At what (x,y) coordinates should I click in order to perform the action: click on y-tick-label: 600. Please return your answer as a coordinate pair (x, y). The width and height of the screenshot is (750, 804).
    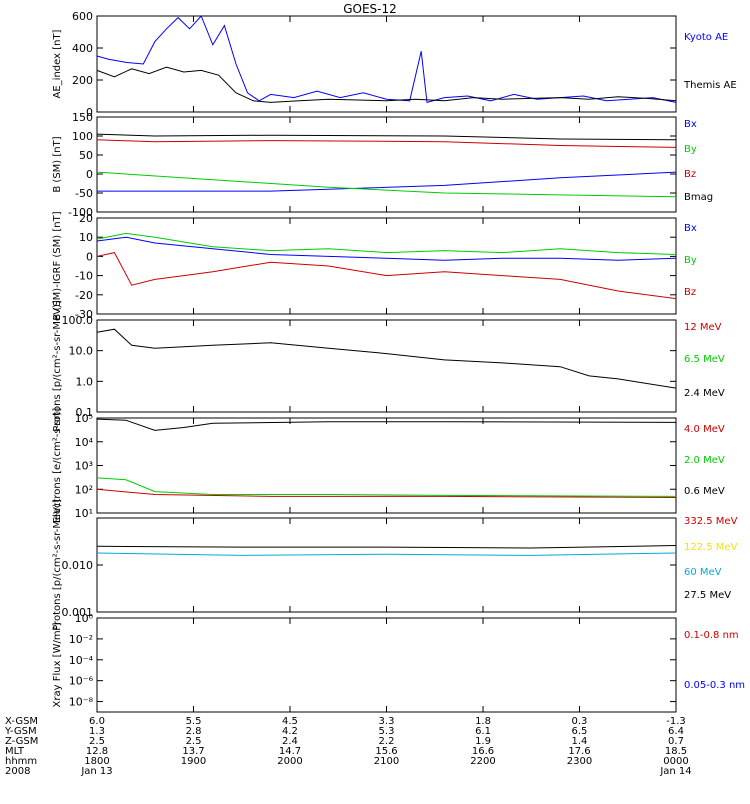
    Looking at the image, I should click on (82, 16).